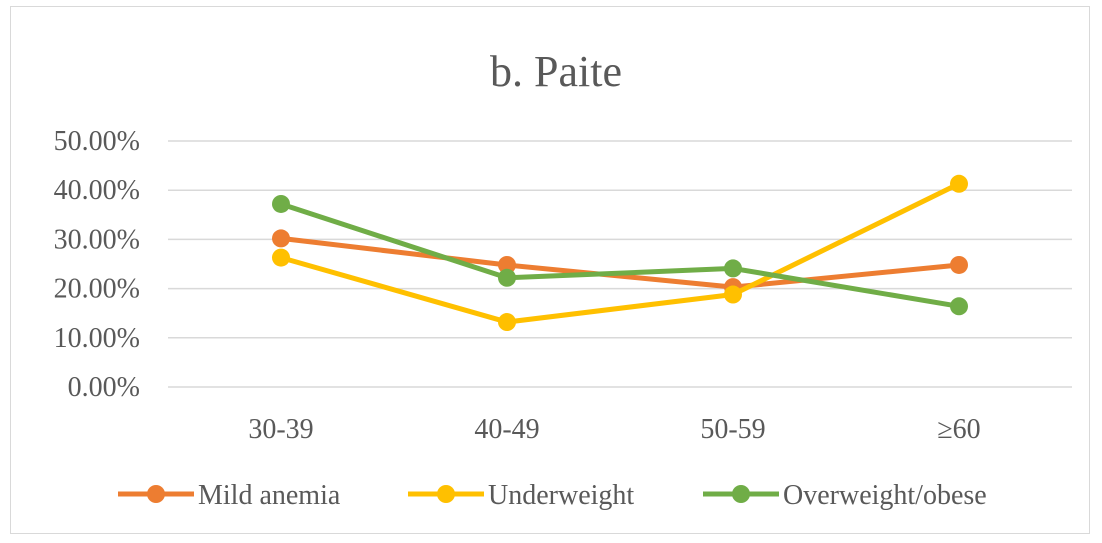 The width and height of the screenshot is (1102, 543). What do you see at coordinates (97, 338) in the screenshot?
I see `y-tick-label: 10.00%` at bounding box center [97, 338].